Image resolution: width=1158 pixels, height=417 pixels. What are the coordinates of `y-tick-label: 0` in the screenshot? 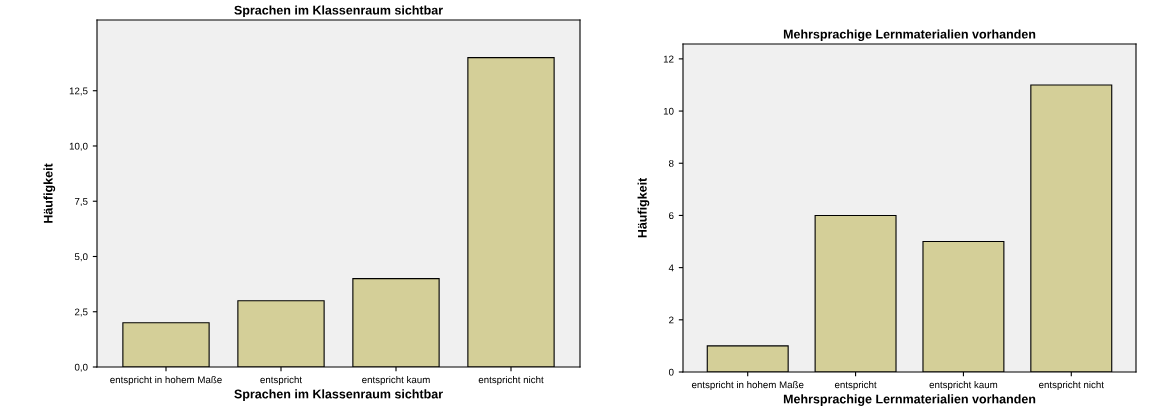 It's located at (671, 372).